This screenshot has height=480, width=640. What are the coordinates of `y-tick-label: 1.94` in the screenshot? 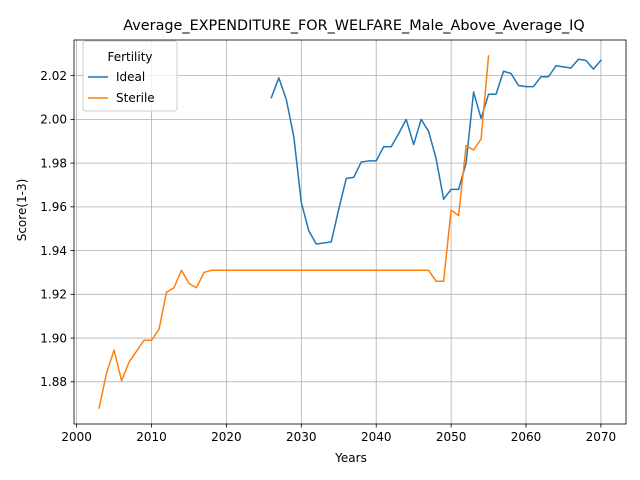 It's located at (53, 251).